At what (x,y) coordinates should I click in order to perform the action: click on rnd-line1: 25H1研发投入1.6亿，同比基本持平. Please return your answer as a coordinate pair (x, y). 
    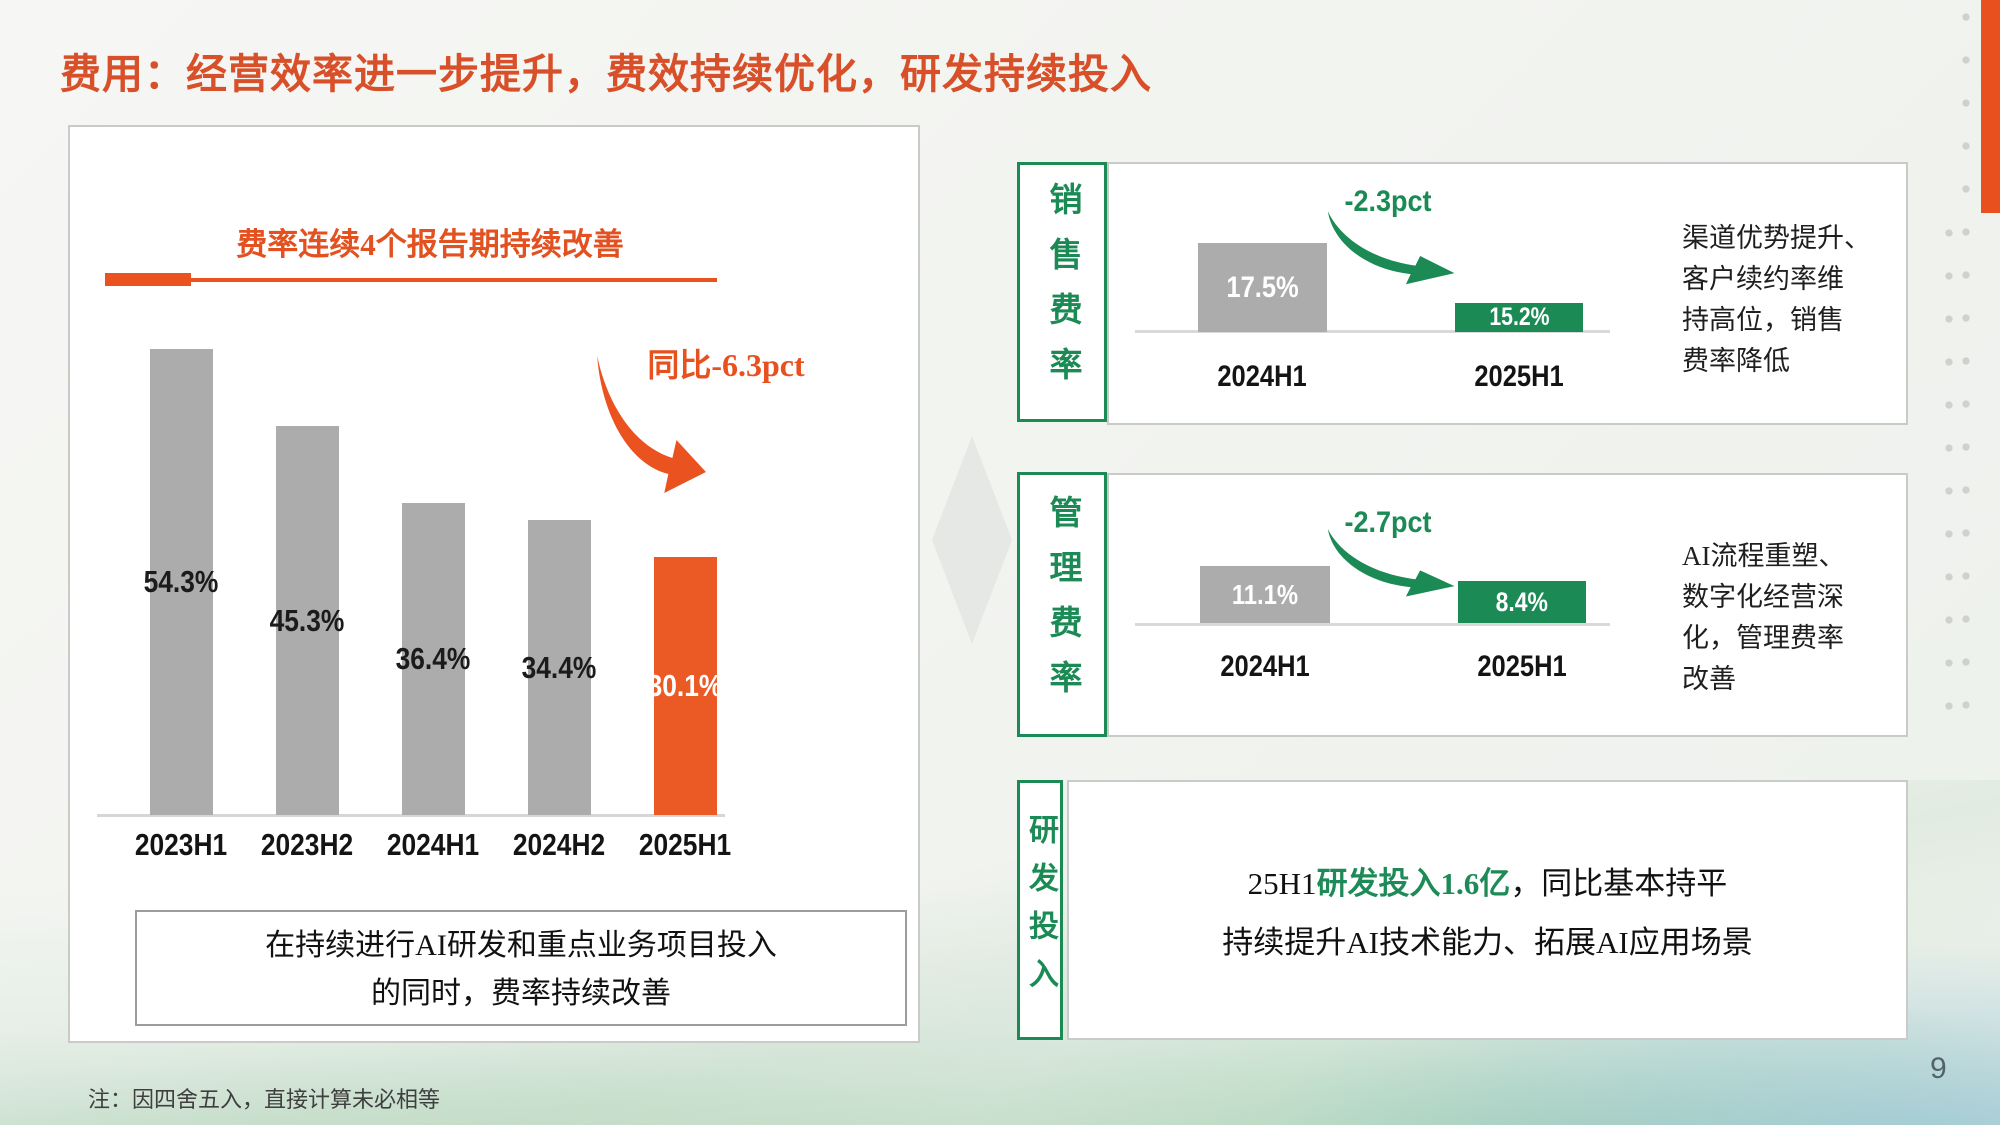
    Looking at the image, I should click on (1488, 880).